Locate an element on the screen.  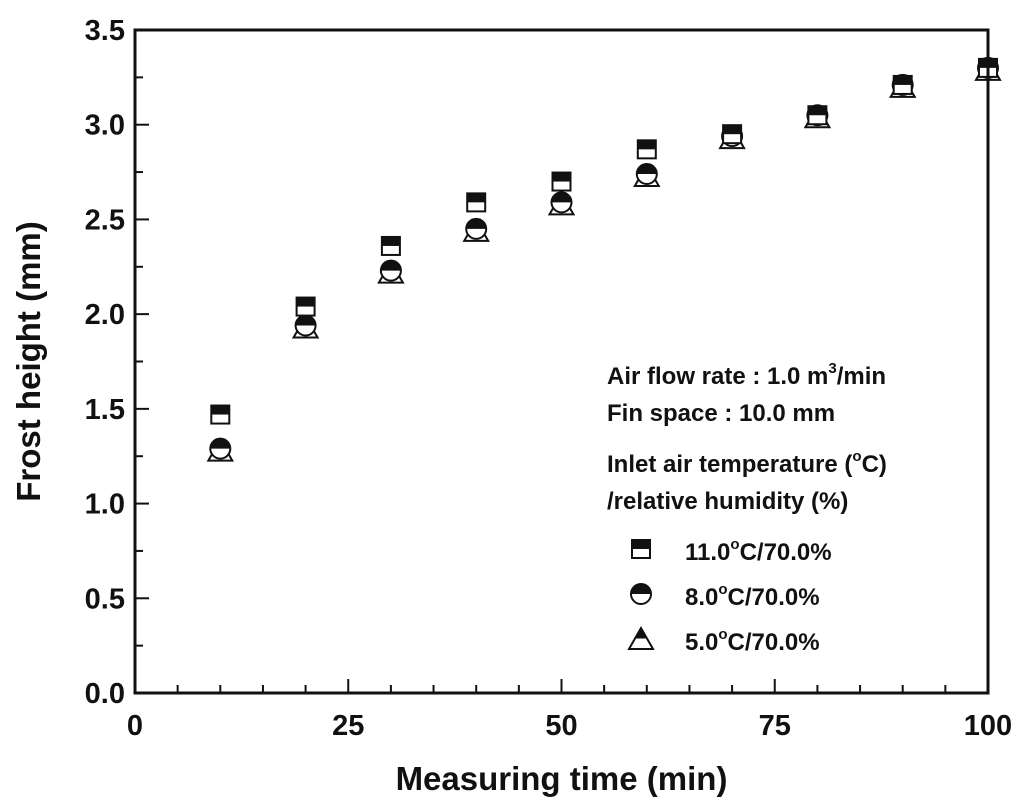
y-tick-label: 2.5 is located at coordinates (105, 220).